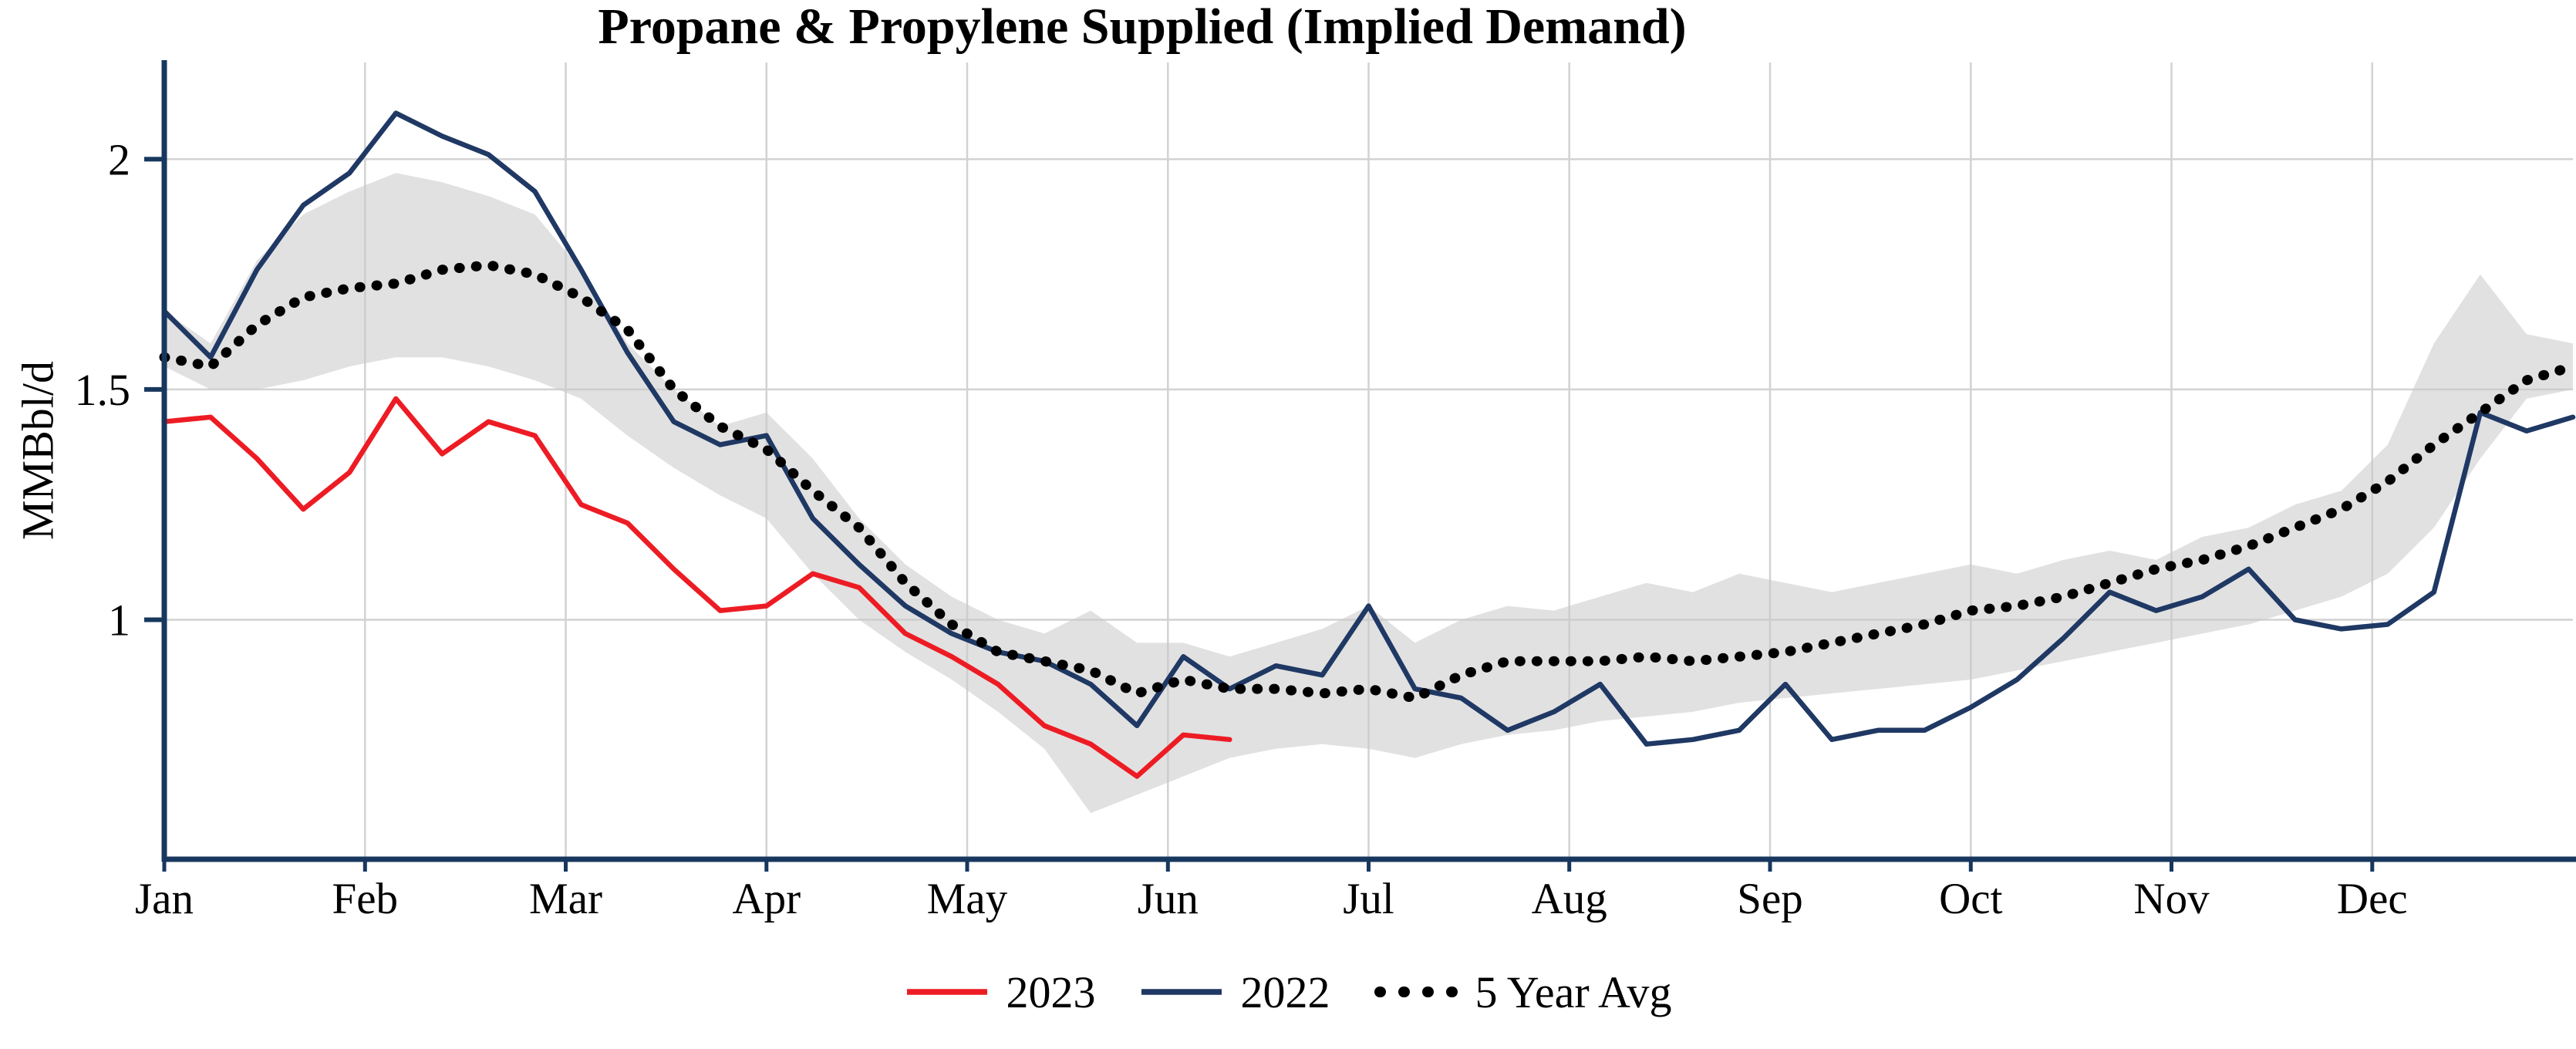  I want to click on legend-swatch-dotted-line, so click(1416, 992).